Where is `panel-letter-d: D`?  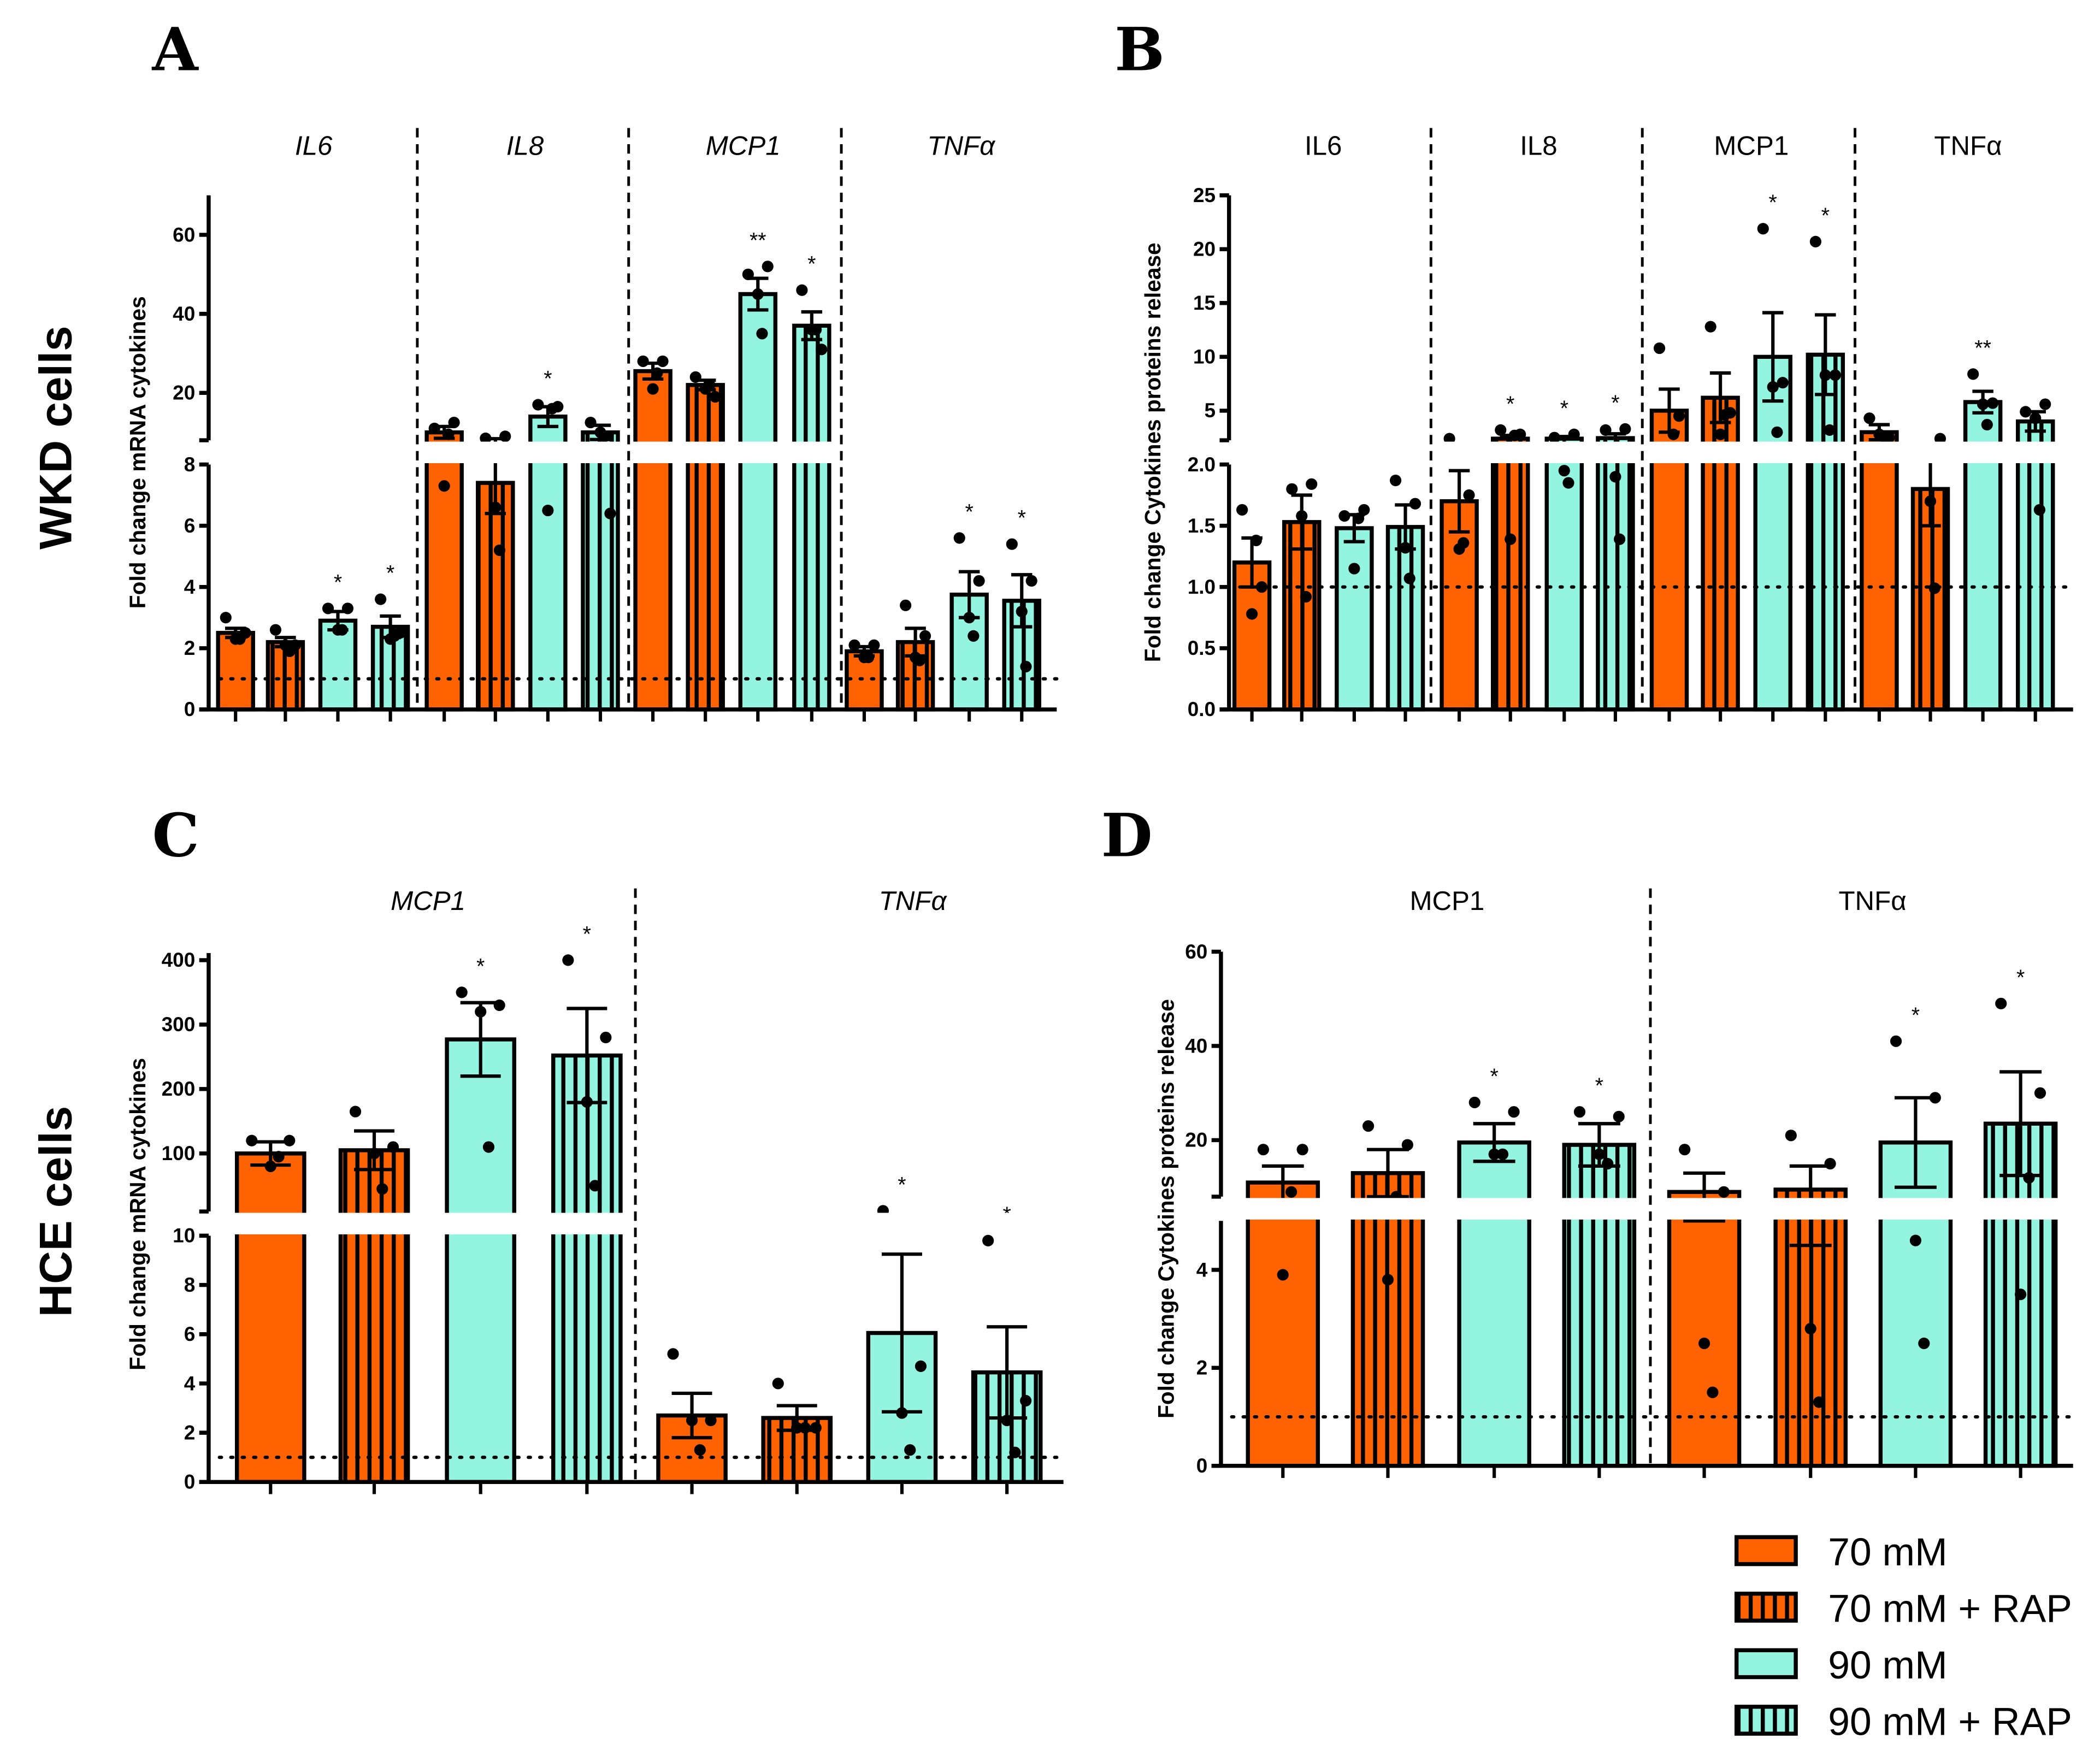 panel-letter-d: D is located at coordinates (1127, 836).